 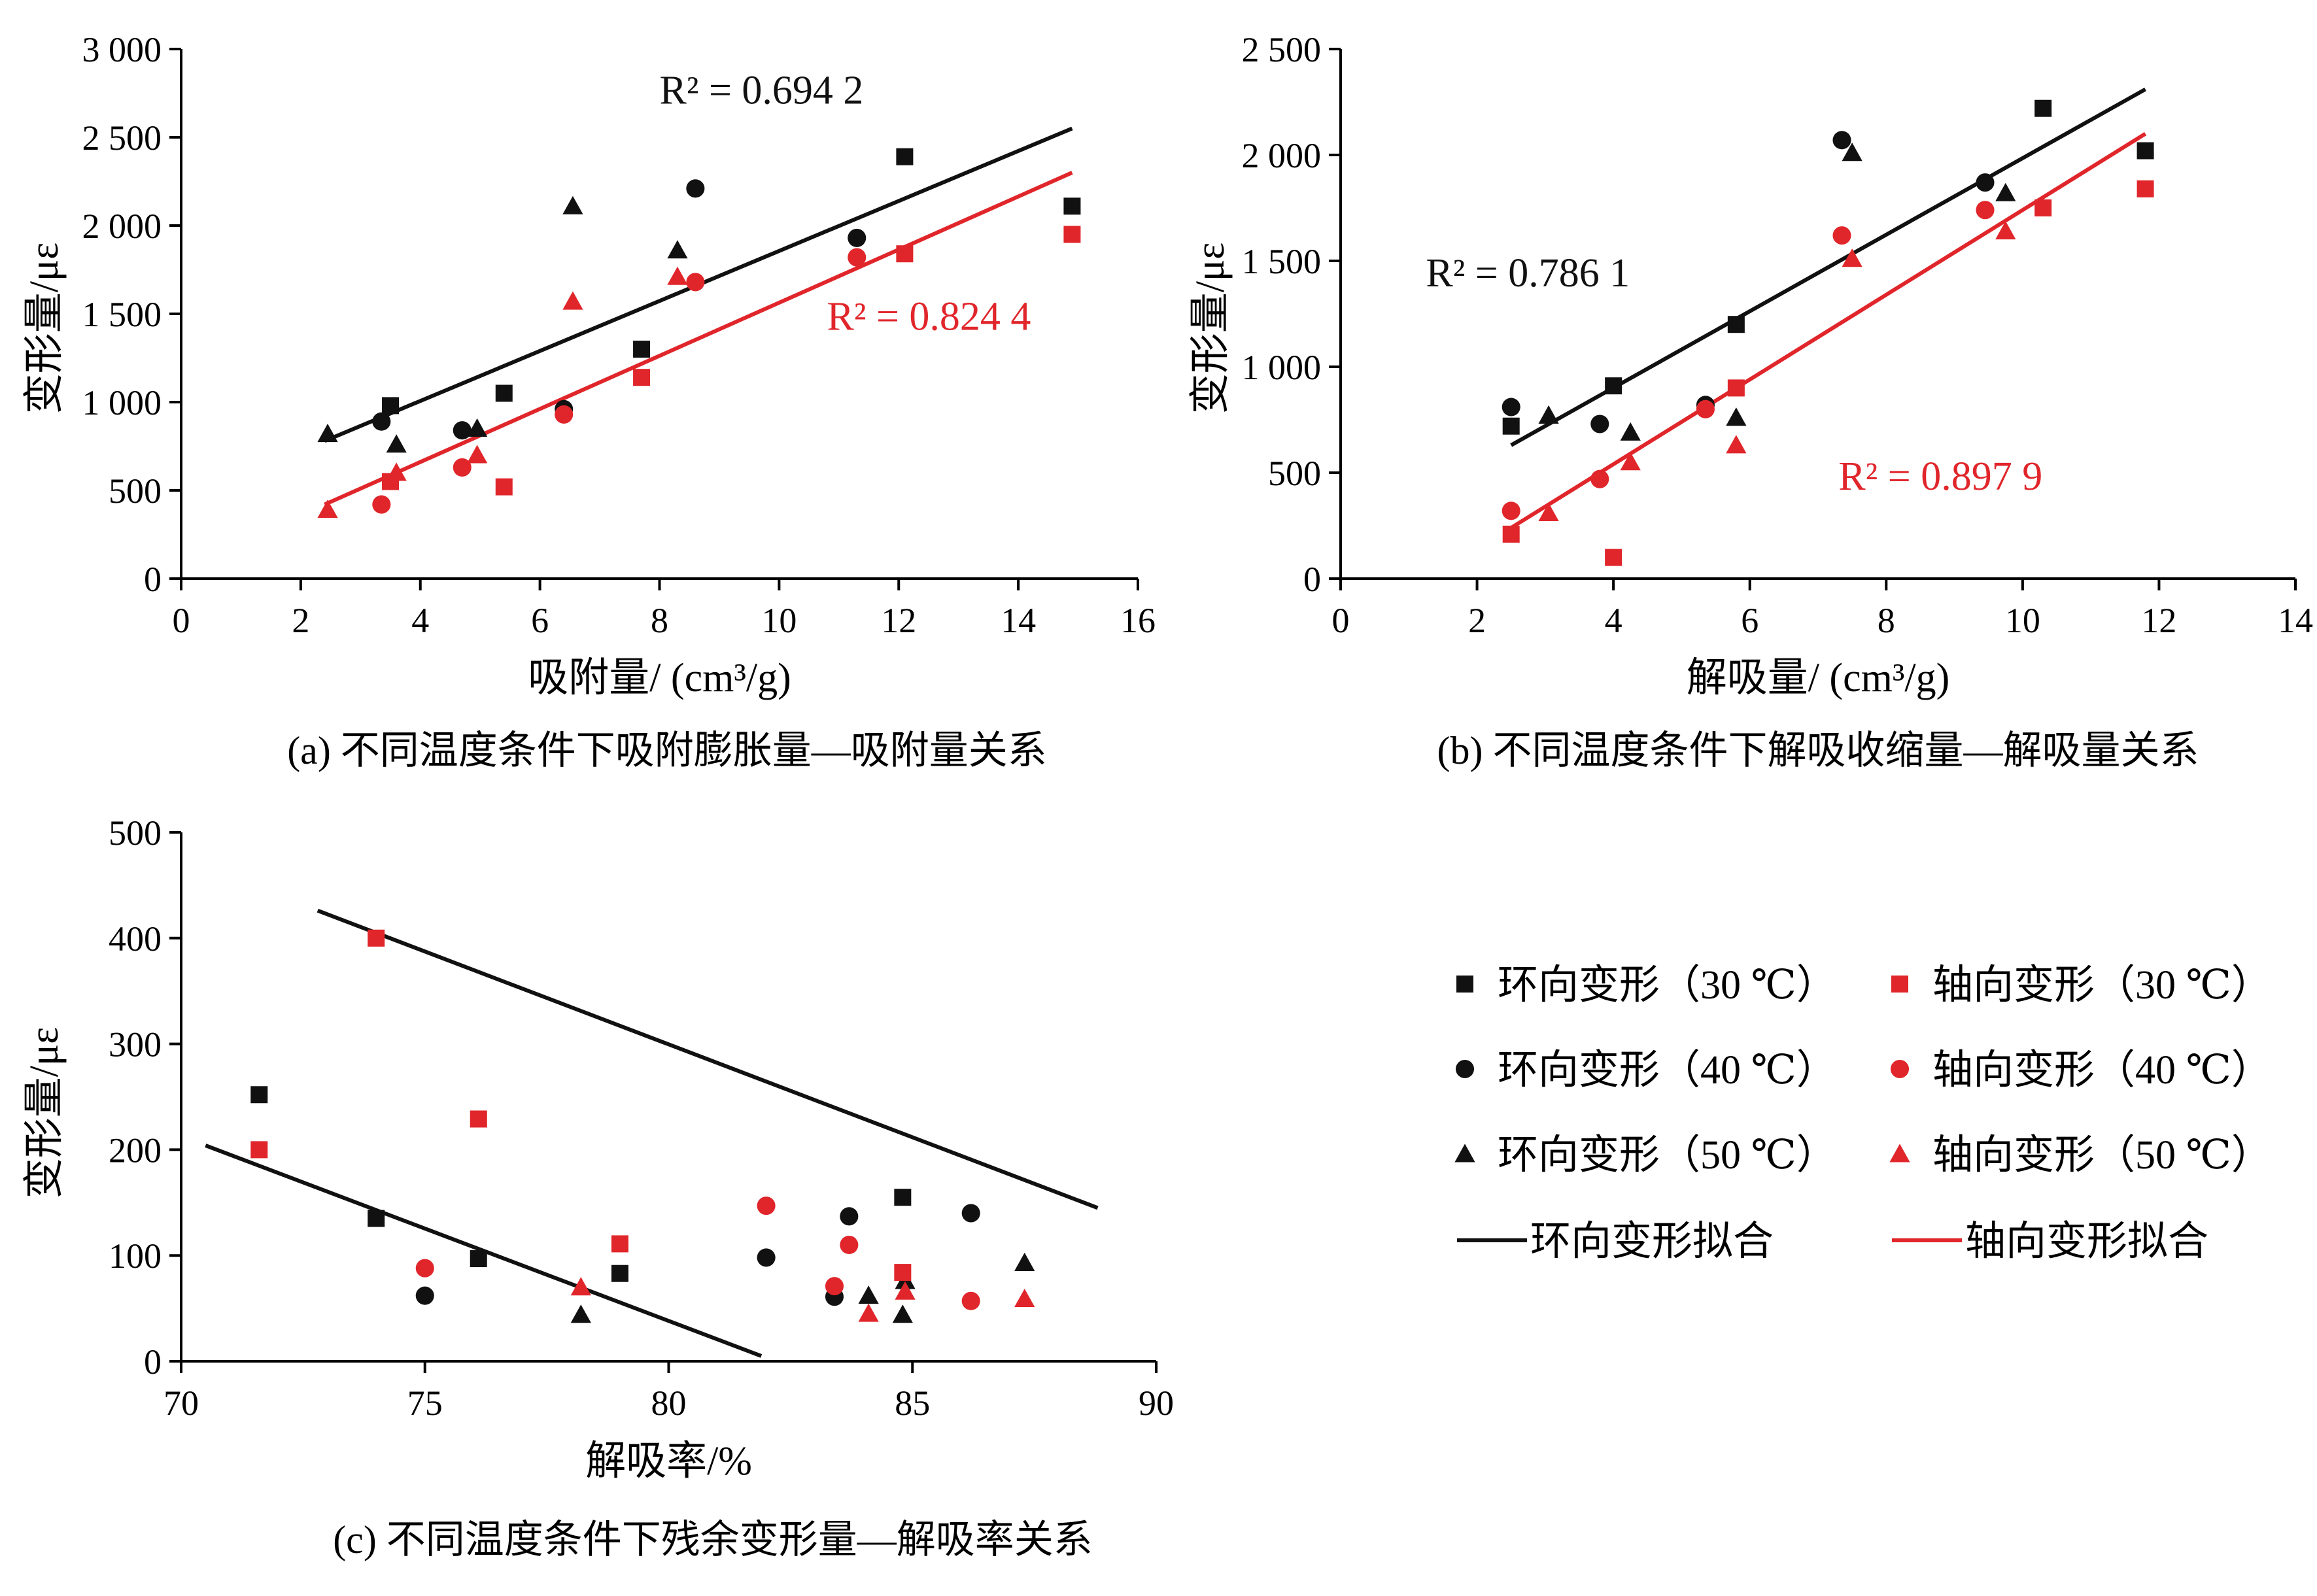 What do you see at coordinates (660, 678) in the screenshot?
I see `x-axis-title: 吸附量/ (cm³/g)` at bounding box center [660, 678].